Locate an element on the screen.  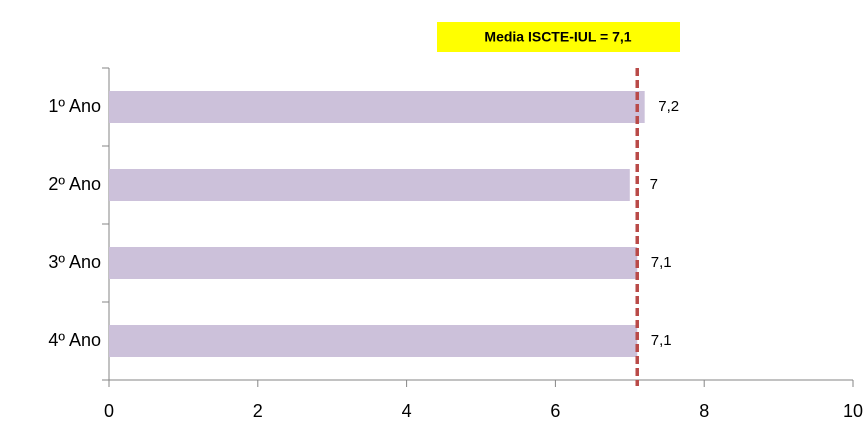
y-tick-label: 3º Ano is located at coordinates (74, 262).